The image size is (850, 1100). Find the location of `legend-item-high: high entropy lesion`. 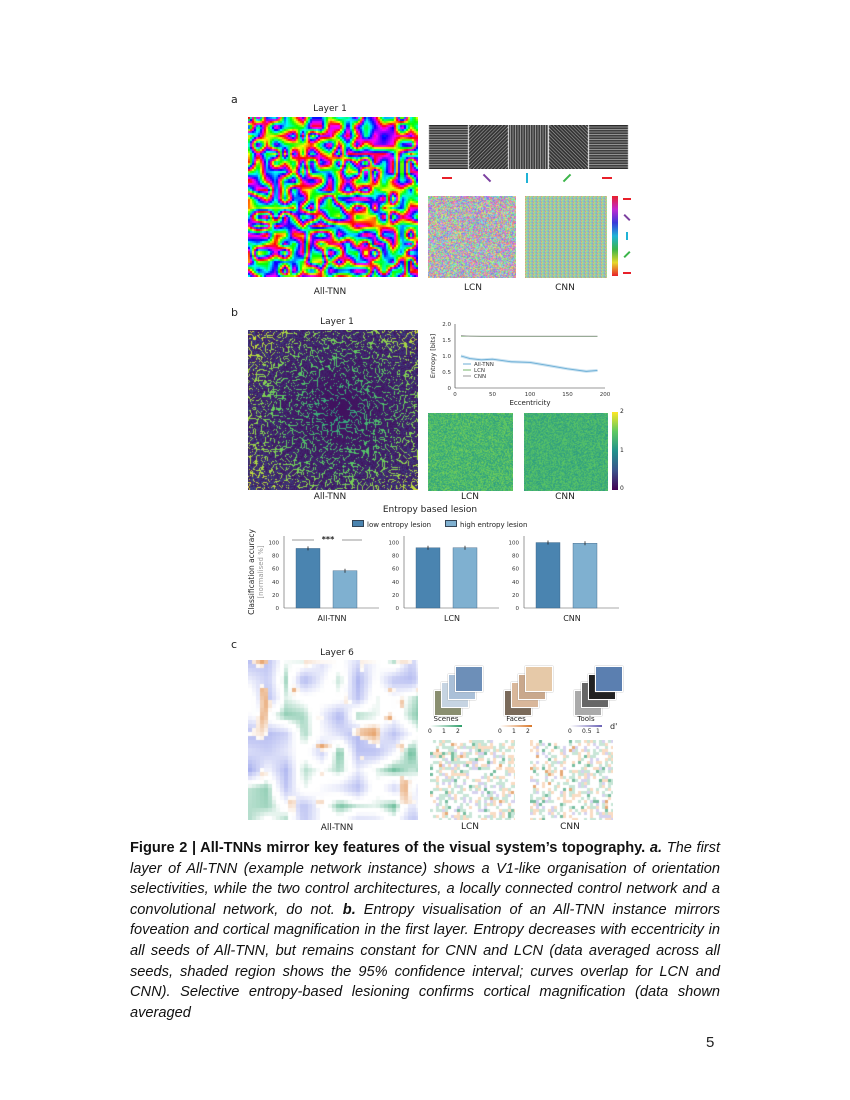

legend-item-high: high entropy lesion is located at coordinates (486, 524).